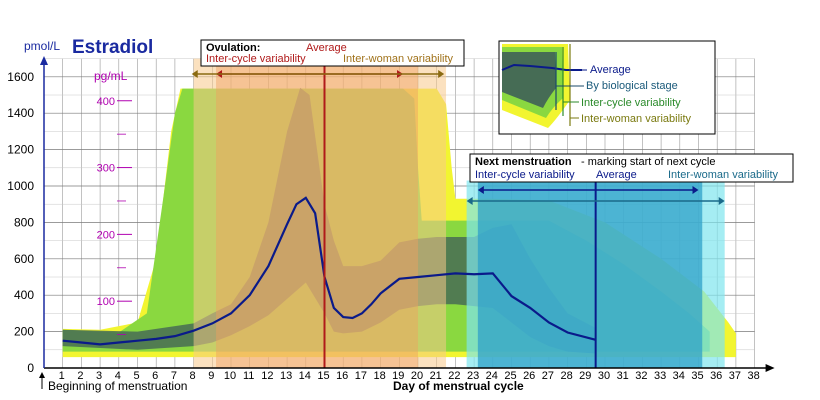 The height and width of the screenshot is (400, 820). Describe the element at coordinates (174, 376) in the screenshot. I see `x-axis-tick-label: 7` at that location.